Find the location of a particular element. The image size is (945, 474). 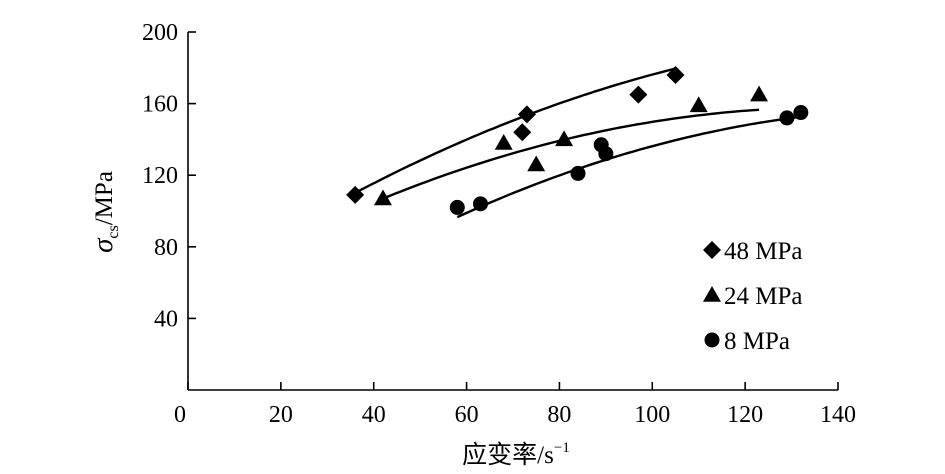

x-axis-title-text: 应变率/s−1 is located at coordinates (516, 454).